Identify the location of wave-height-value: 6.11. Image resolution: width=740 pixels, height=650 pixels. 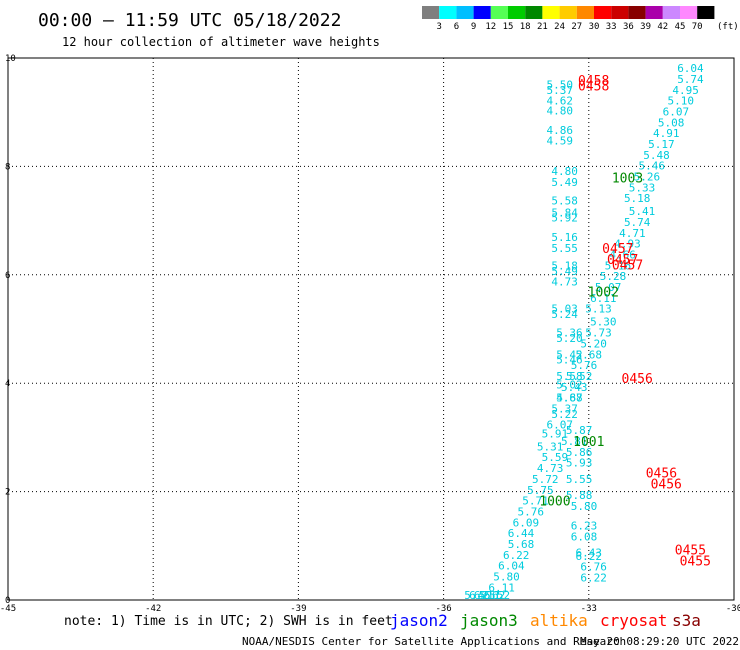
(487, 595).